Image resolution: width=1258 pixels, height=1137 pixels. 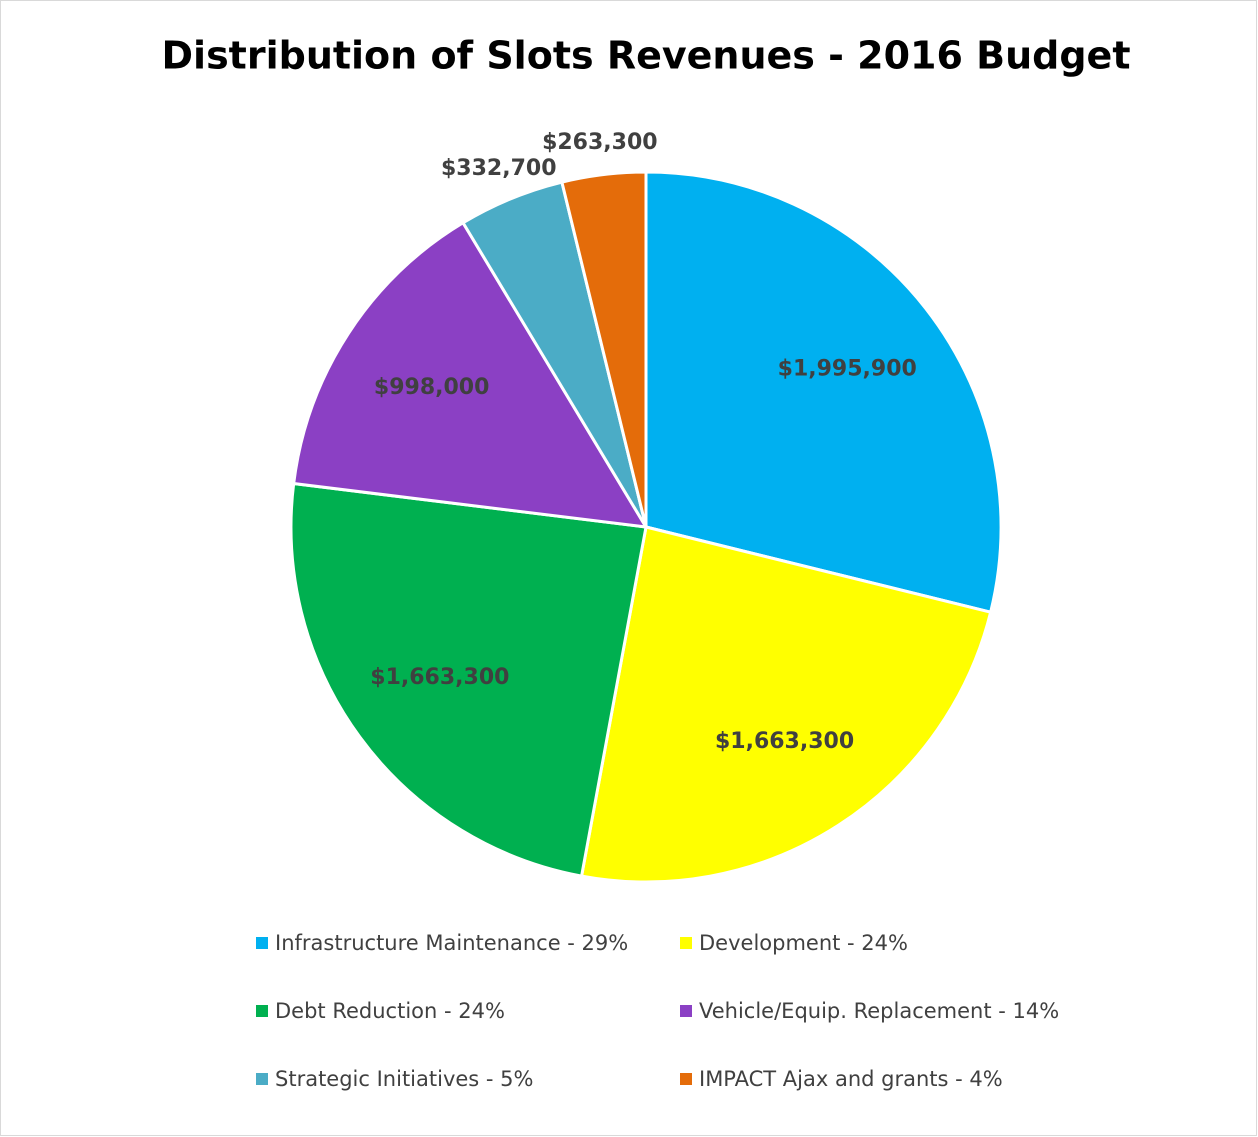 I want to click on legend-label: Strategic Initiatives - 5%, so click(x=404, y=1079).